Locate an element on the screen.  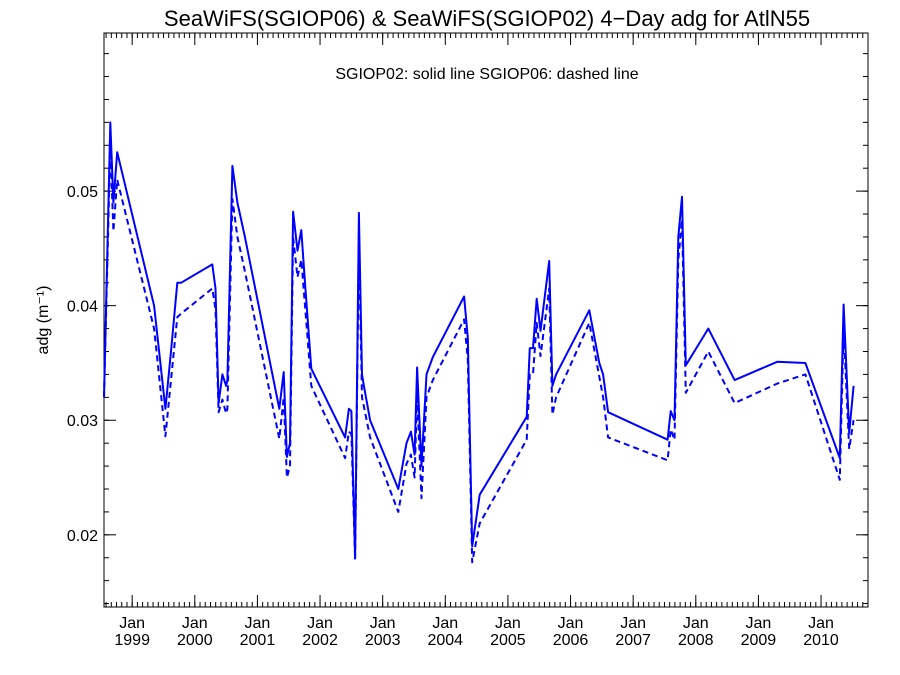
y-axis-label: adg (m⁻¹) is located at coordinates (43, 320).